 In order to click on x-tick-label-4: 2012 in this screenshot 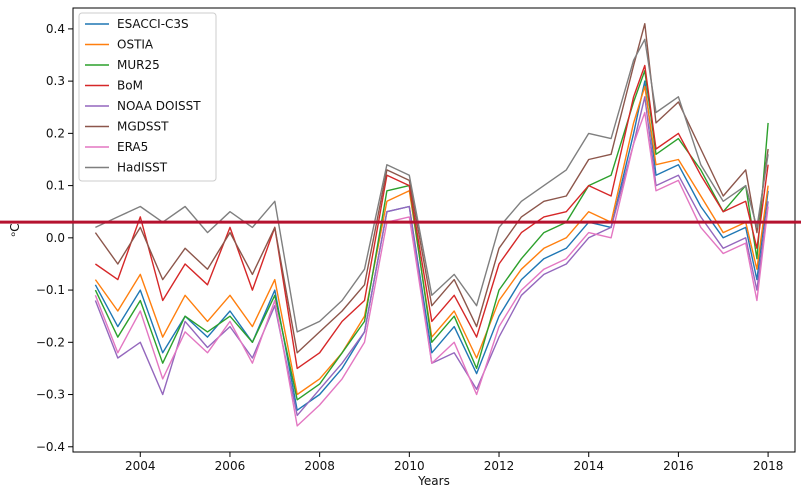, I will do `click(499, 466)`.